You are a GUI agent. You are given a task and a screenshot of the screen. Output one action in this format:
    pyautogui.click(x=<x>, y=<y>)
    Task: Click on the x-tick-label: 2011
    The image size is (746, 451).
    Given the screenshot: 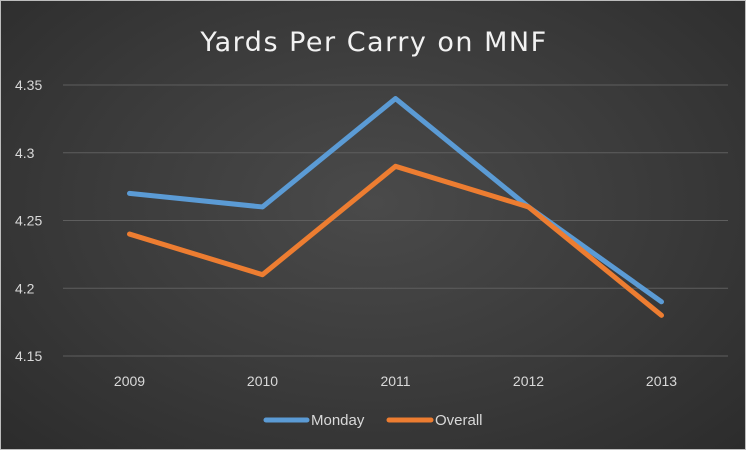 What is the action you would take?
    pyautogui.click(x=395, y=381)
    